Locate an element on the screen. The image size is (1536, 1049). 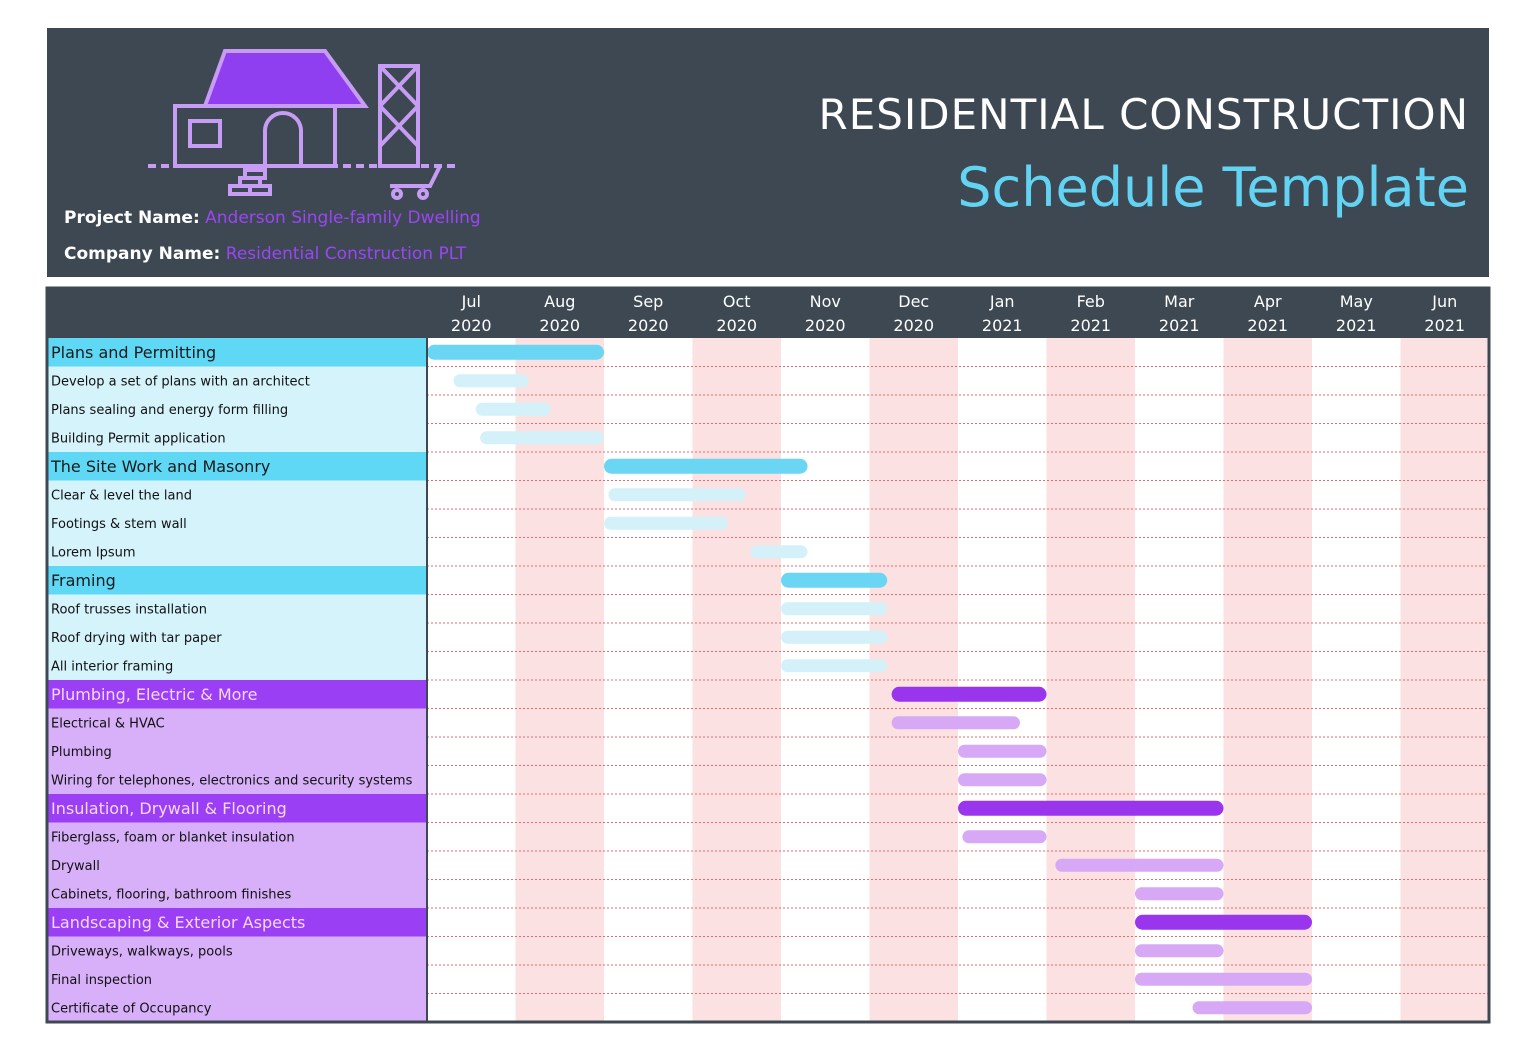
x-tick-label: Jan 2021 is located at coordinates (1002, 313).